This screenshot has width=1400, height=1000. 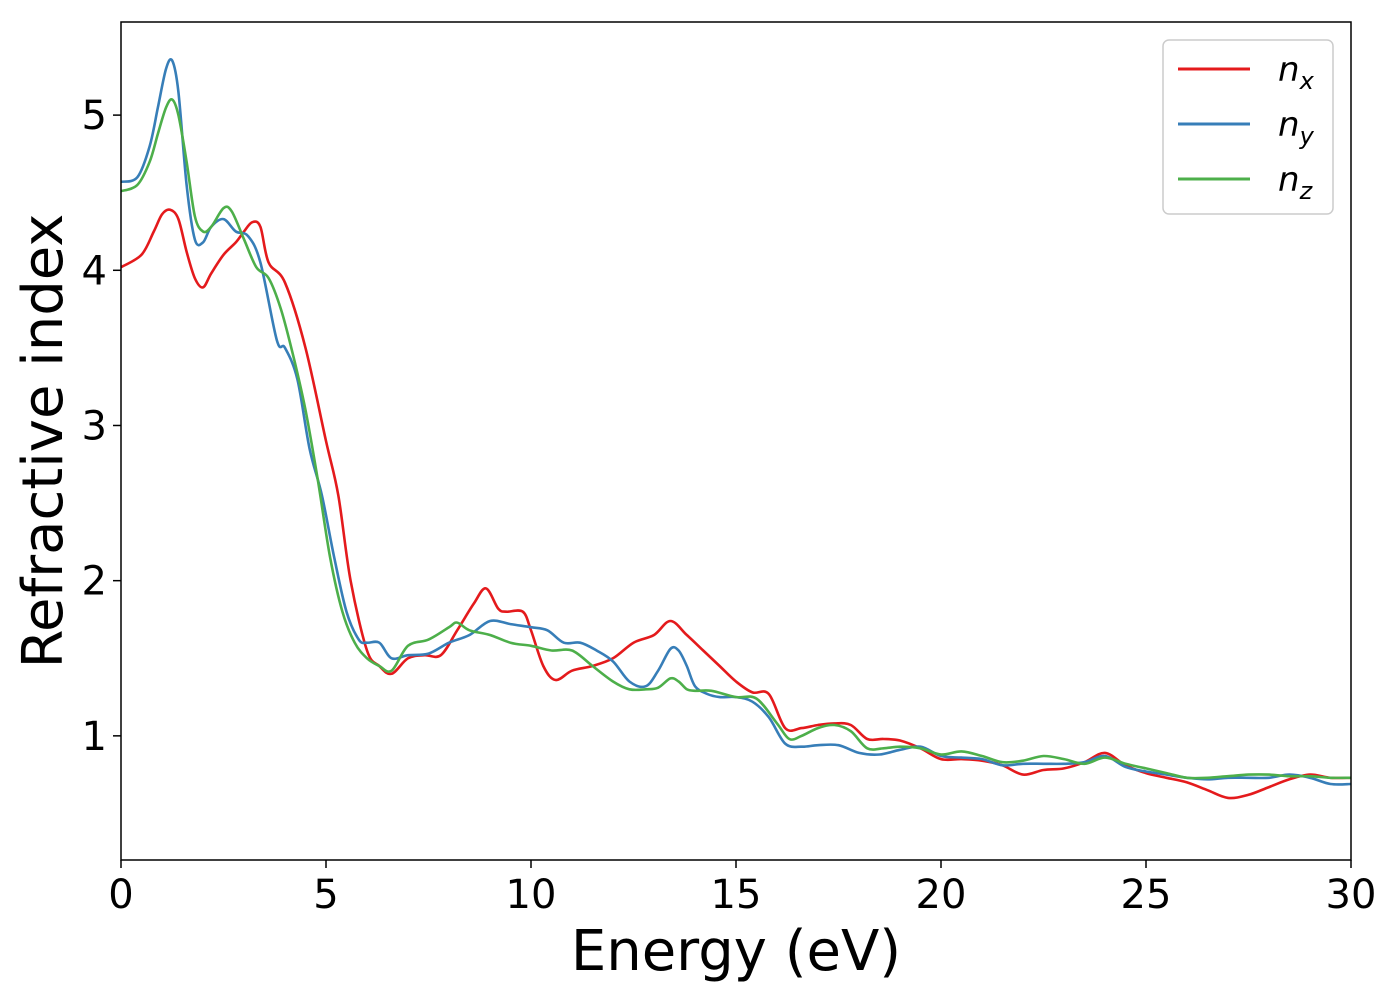 What do you see at coordinates (120, 895) in the screenshot?
I see `x-tick-label: 0` at bounding box center [120, 895].